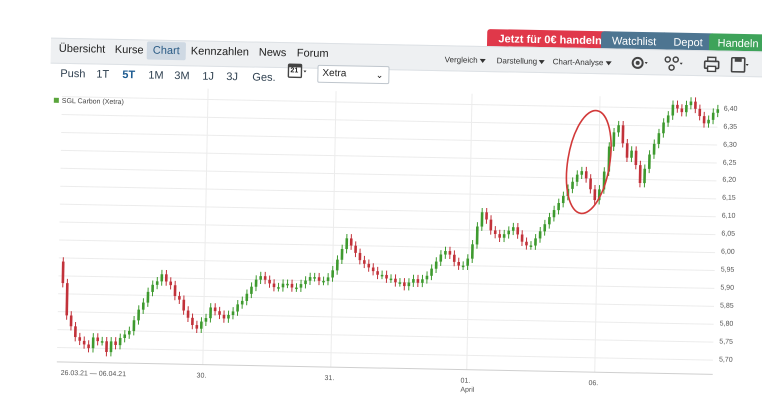 This screenshot has width=762, height=415. I want to click on y-tick-label: 6,25, so click(730, 162).